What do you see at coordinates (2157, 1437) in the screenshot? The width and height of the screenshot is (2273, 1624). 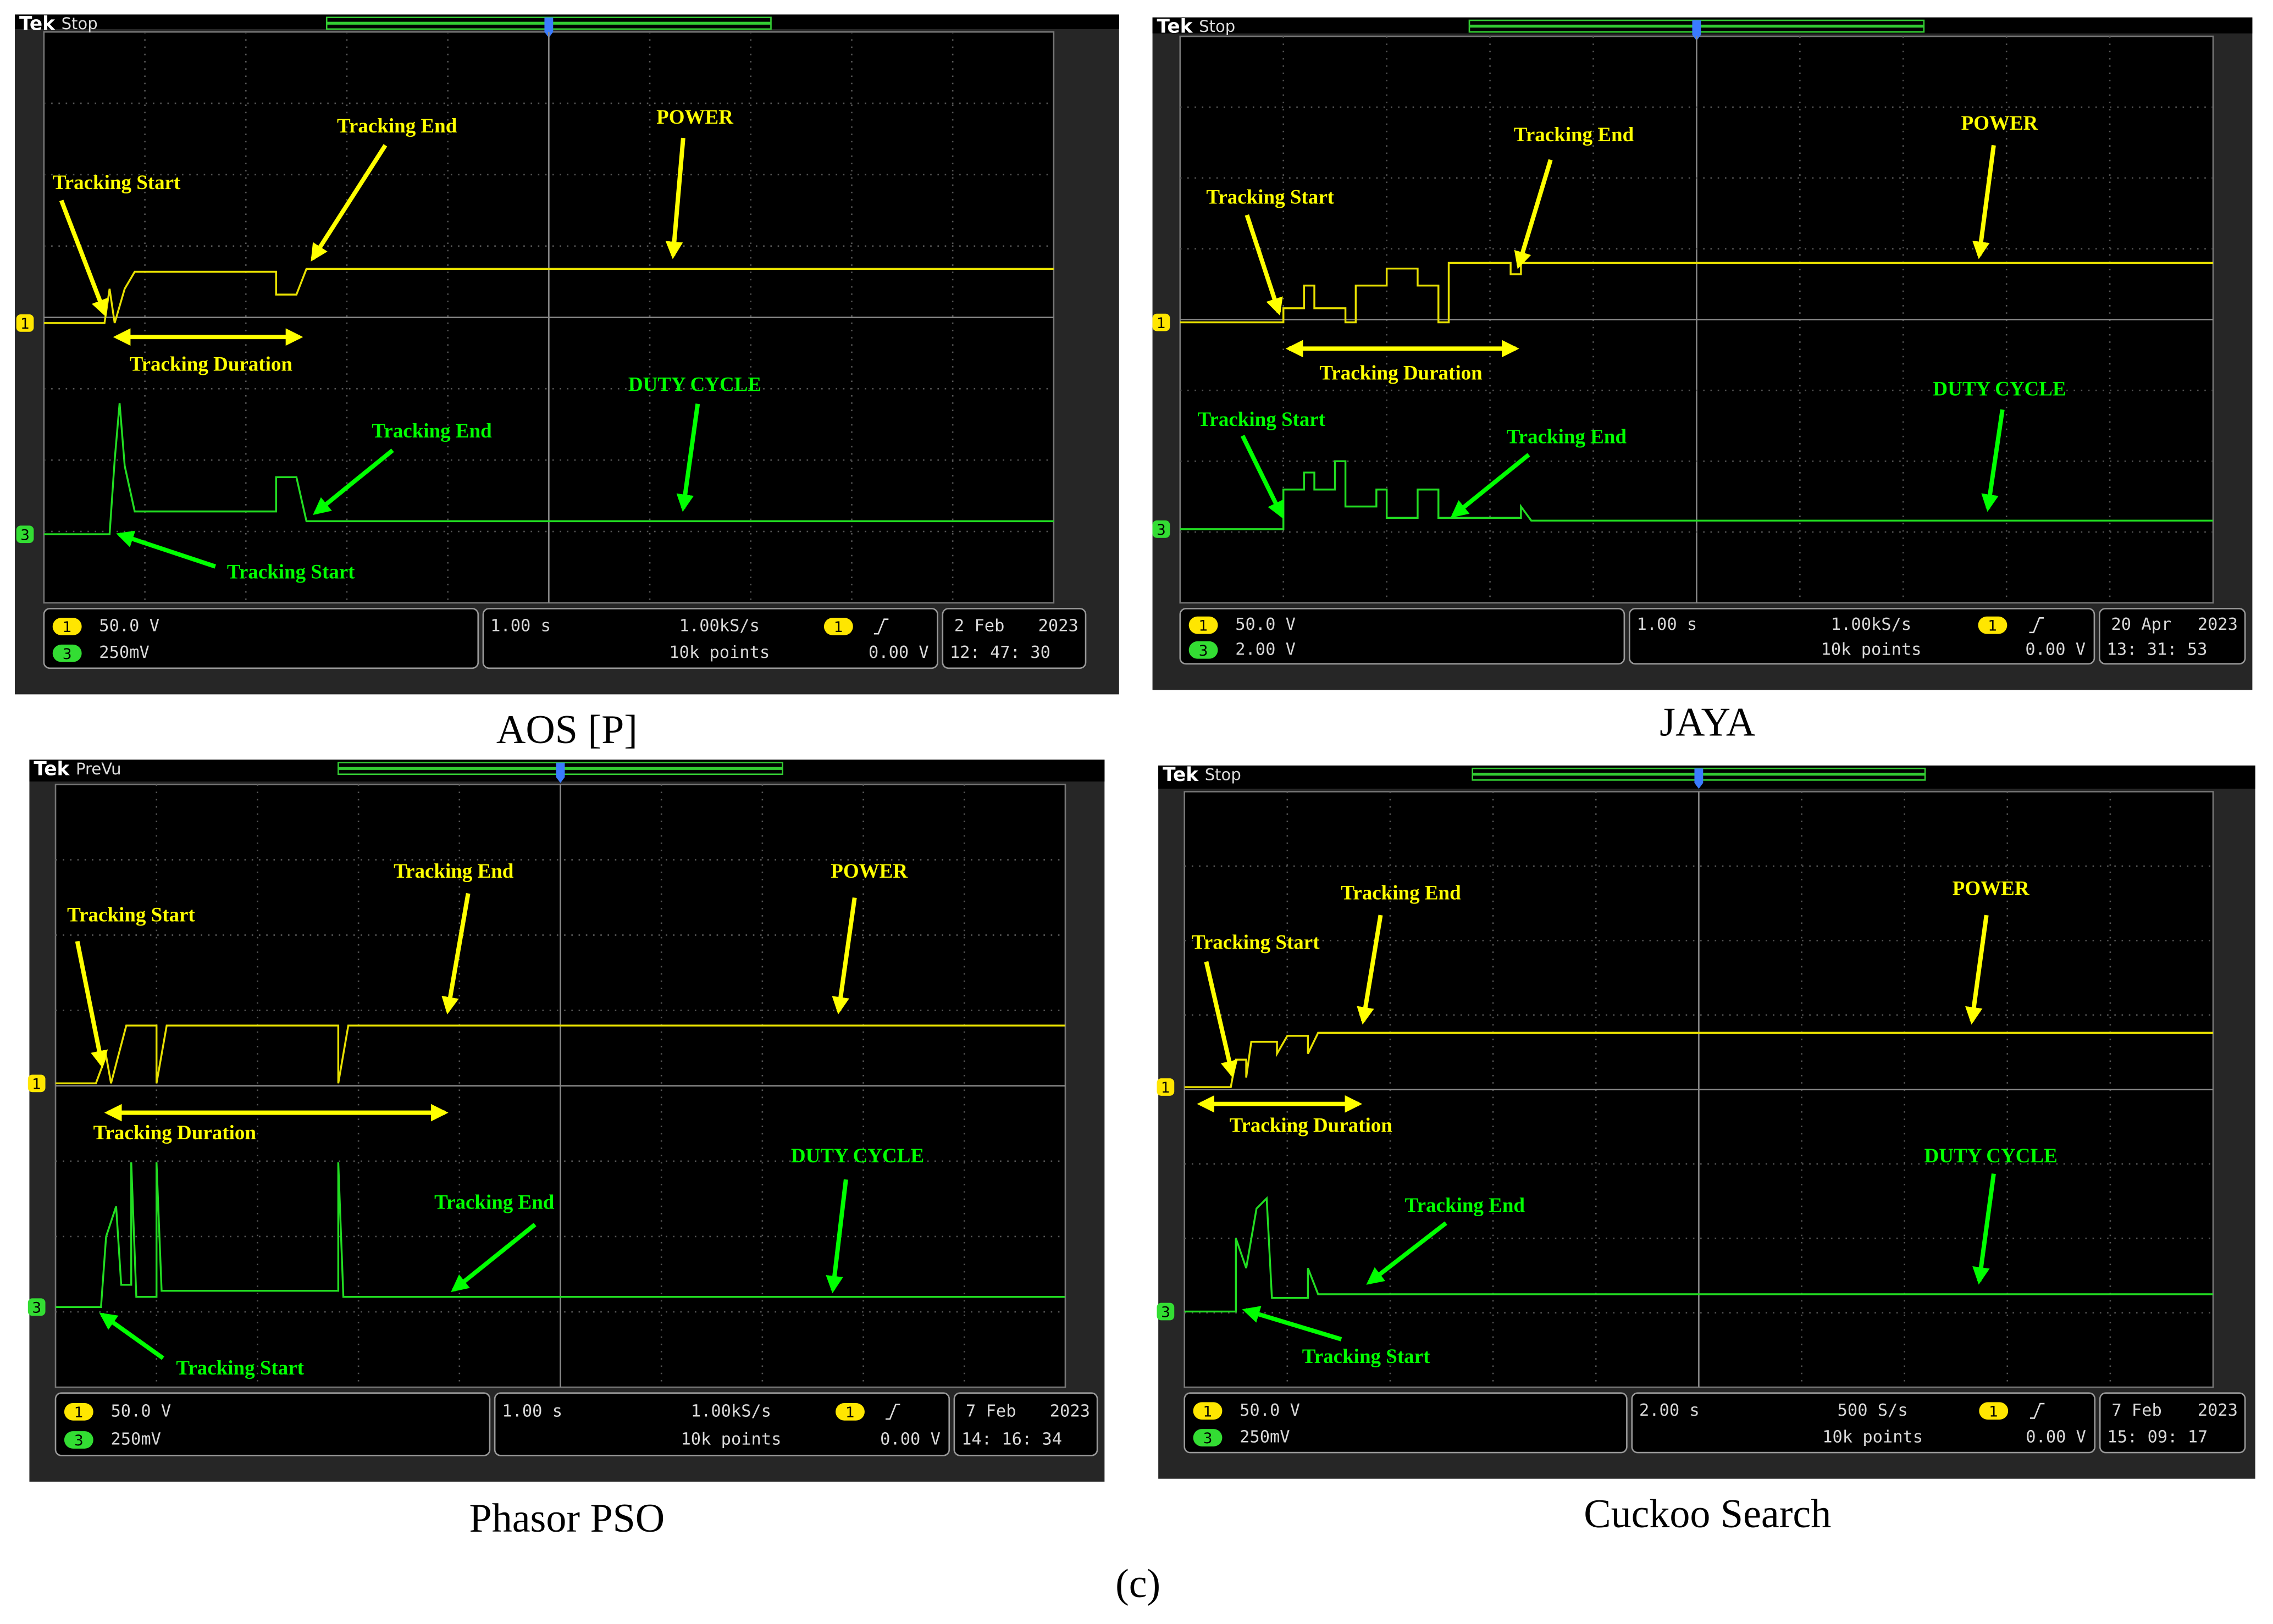 I see `time: 15: 09: 17` at bounding box center [2157, 1437].